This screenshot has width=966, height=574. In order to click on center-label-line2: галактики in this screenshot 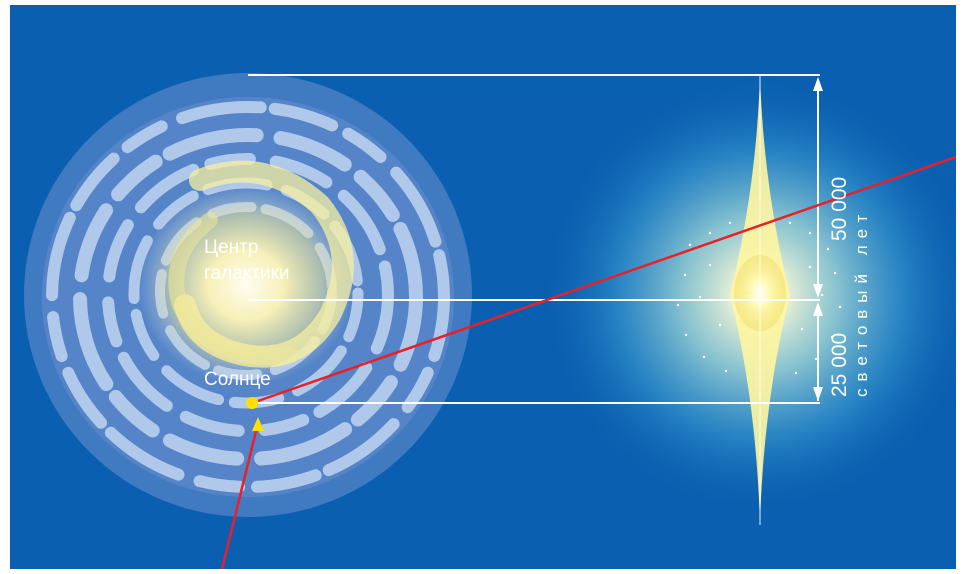, I will do `click(247, 273)`.